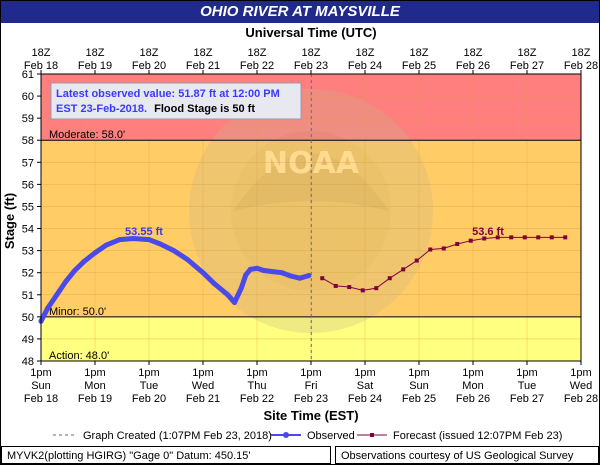 Image resolution: width=600 pixels, height=466 pixels. What do you see at coordinates (28, 274) in the screenshot?
I see `y-tick-label: 52` at bounding box center [28, 274].